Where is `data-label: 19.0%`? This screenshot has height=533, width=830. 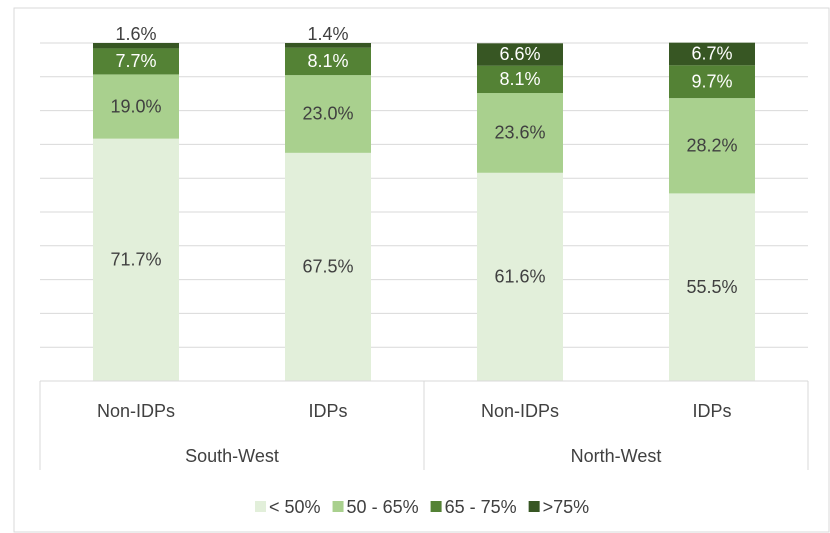 data-label: 19.0% is located at coordinates (135, 106).